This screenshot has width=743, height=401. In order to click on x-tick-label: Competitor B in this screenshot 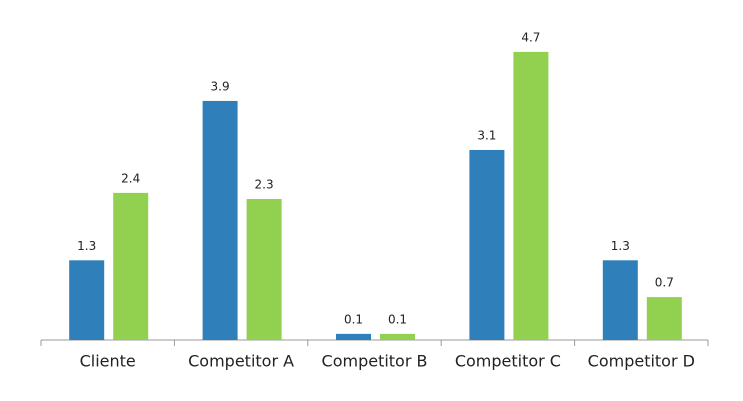, I will do `click(375, 361)`.